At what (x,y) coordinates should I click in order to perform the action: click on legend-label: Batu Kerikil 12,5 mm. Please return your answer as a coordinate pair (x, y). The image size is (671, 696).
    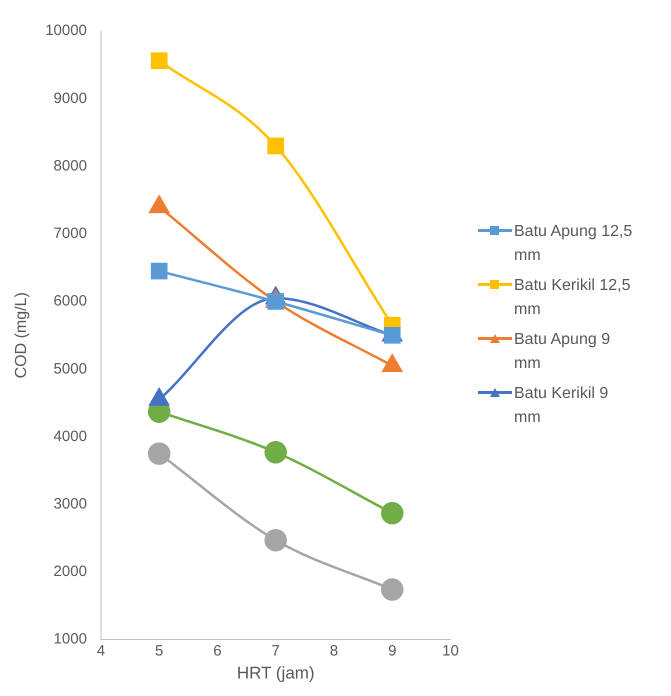
    Looking at the image, I should click on (573, 298).